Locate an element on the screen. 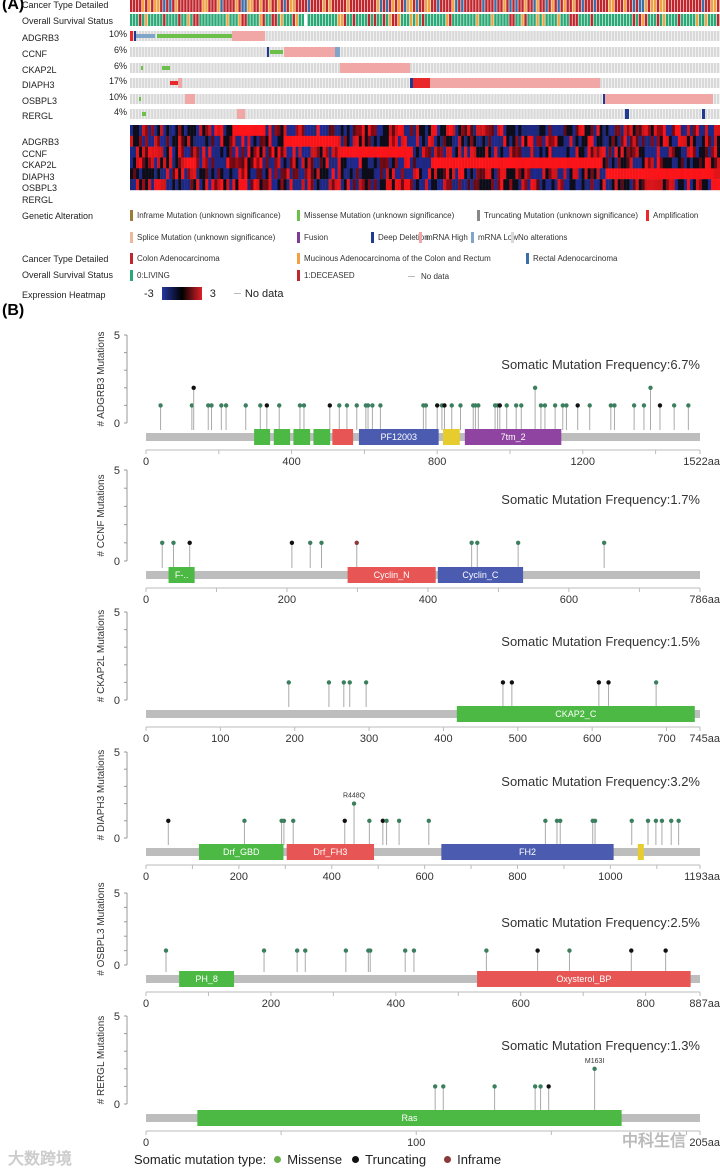 This screenshot has width=720, height=1169. mutation-frequency: Somatic Mutation Frequency:1.3% is located at coordinates (600, 1045).